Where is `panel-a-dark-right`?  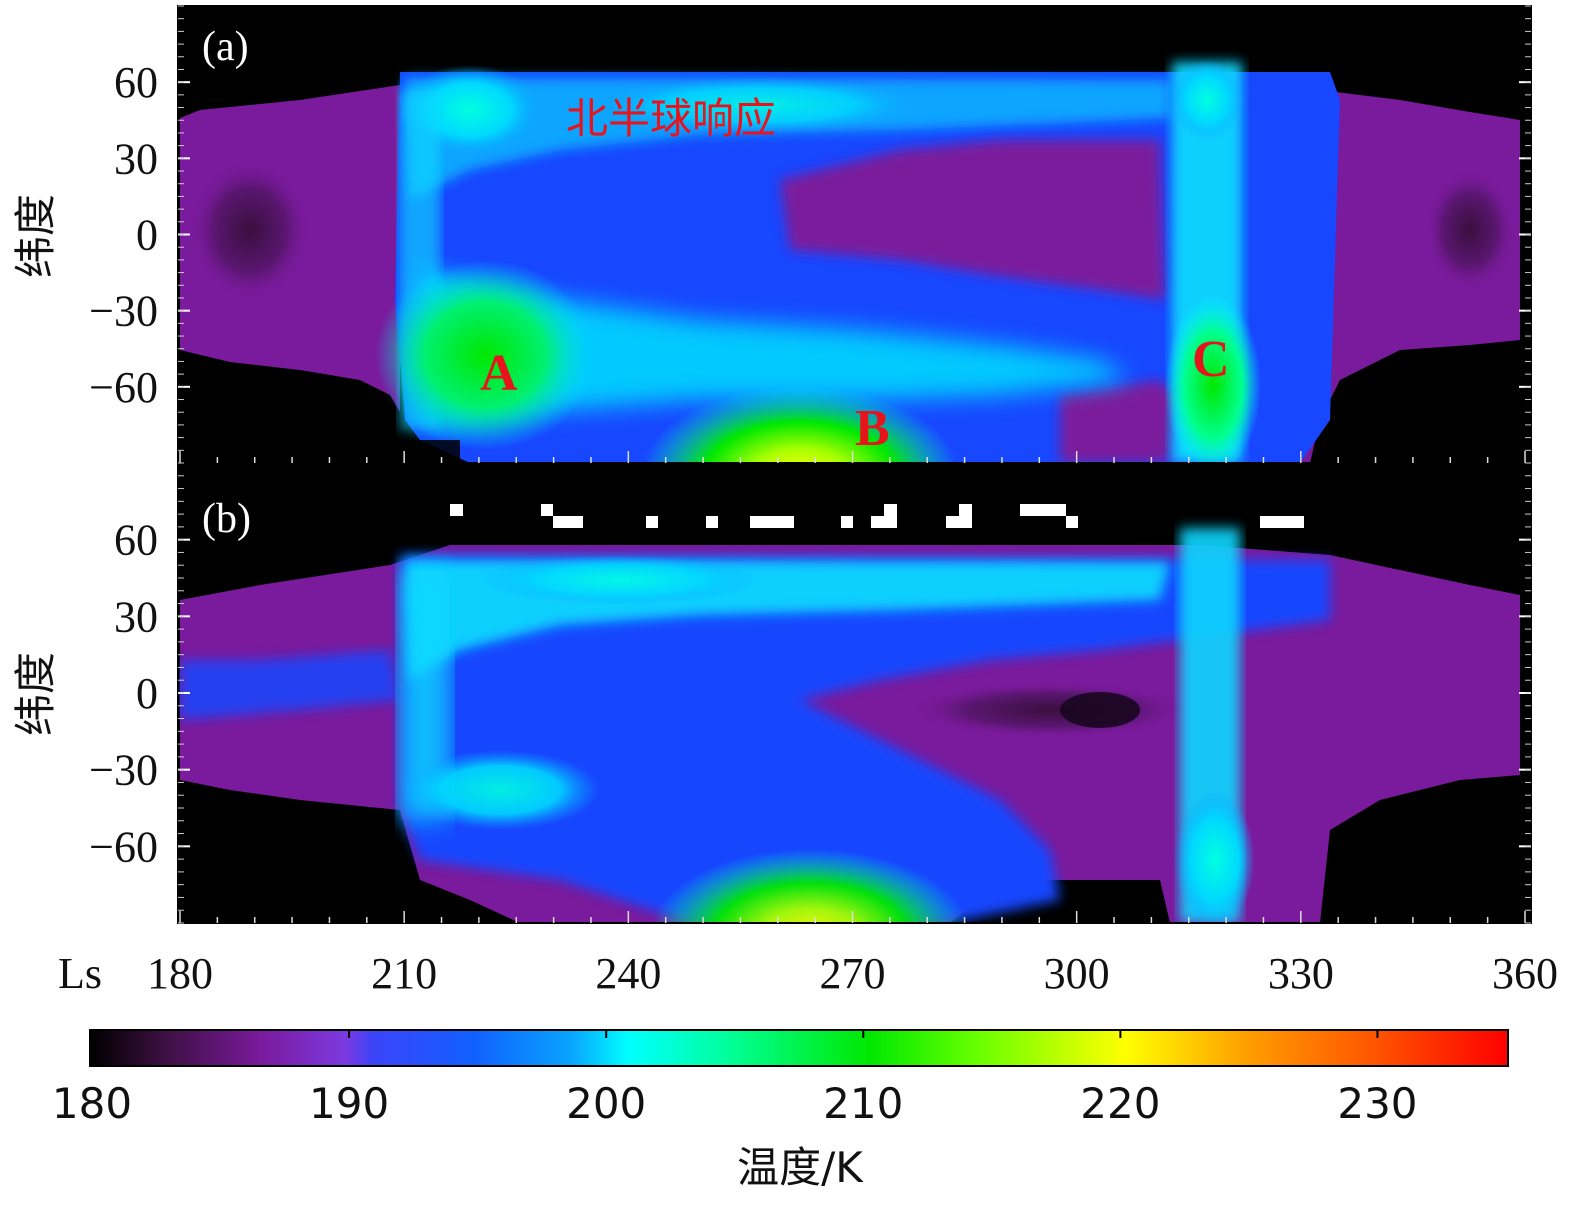
panel-a-dark-right is located at coordinates (1470, 230).